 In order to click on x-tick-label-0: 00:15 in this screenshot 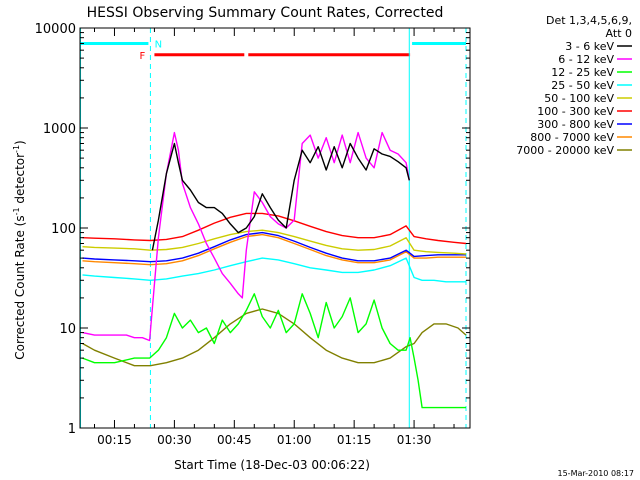, I will do `click(114, 440)`.